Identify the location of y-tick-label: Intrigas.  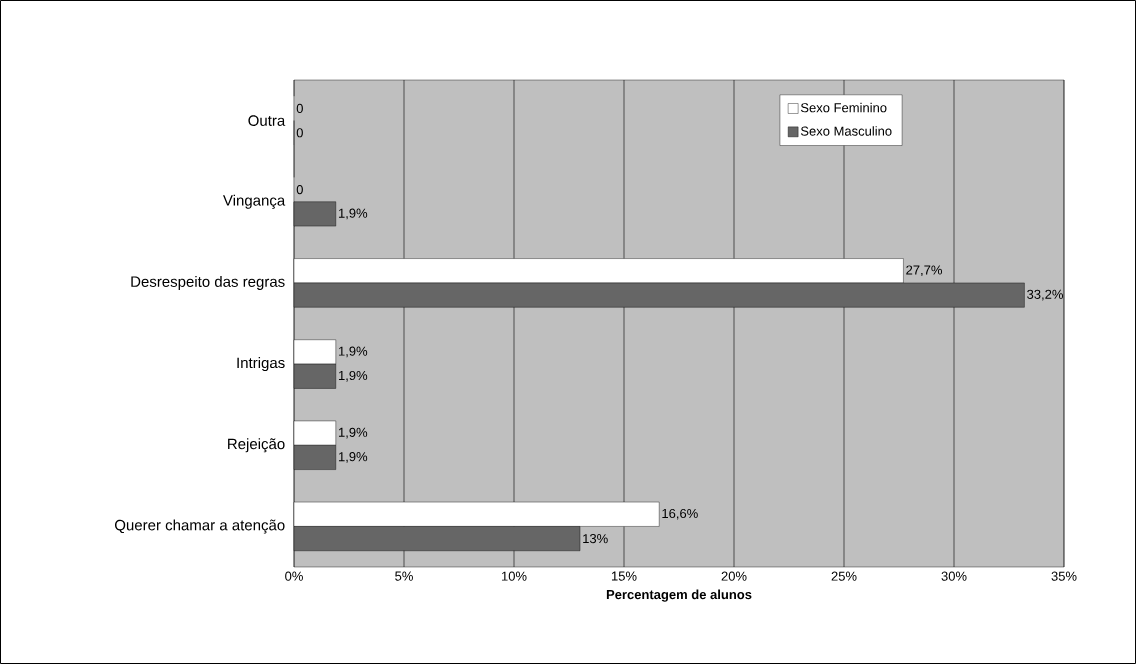
(261, 364).